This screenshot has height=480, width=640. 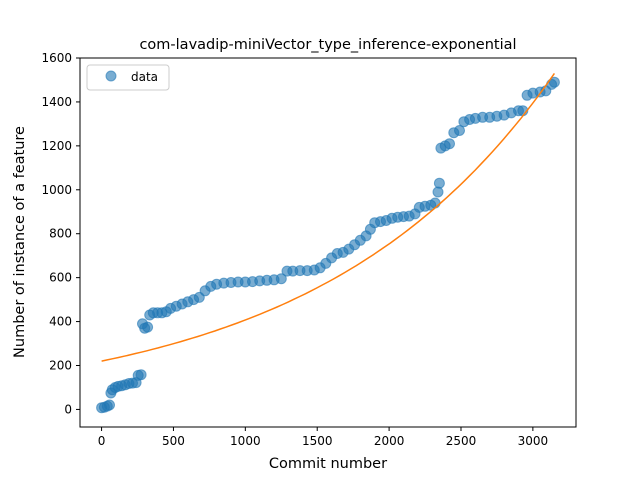 What do you see at coordinates (56, 58) in the screenshot?
I see `y-tick-label: 1600` at bounding box center [56, 58].